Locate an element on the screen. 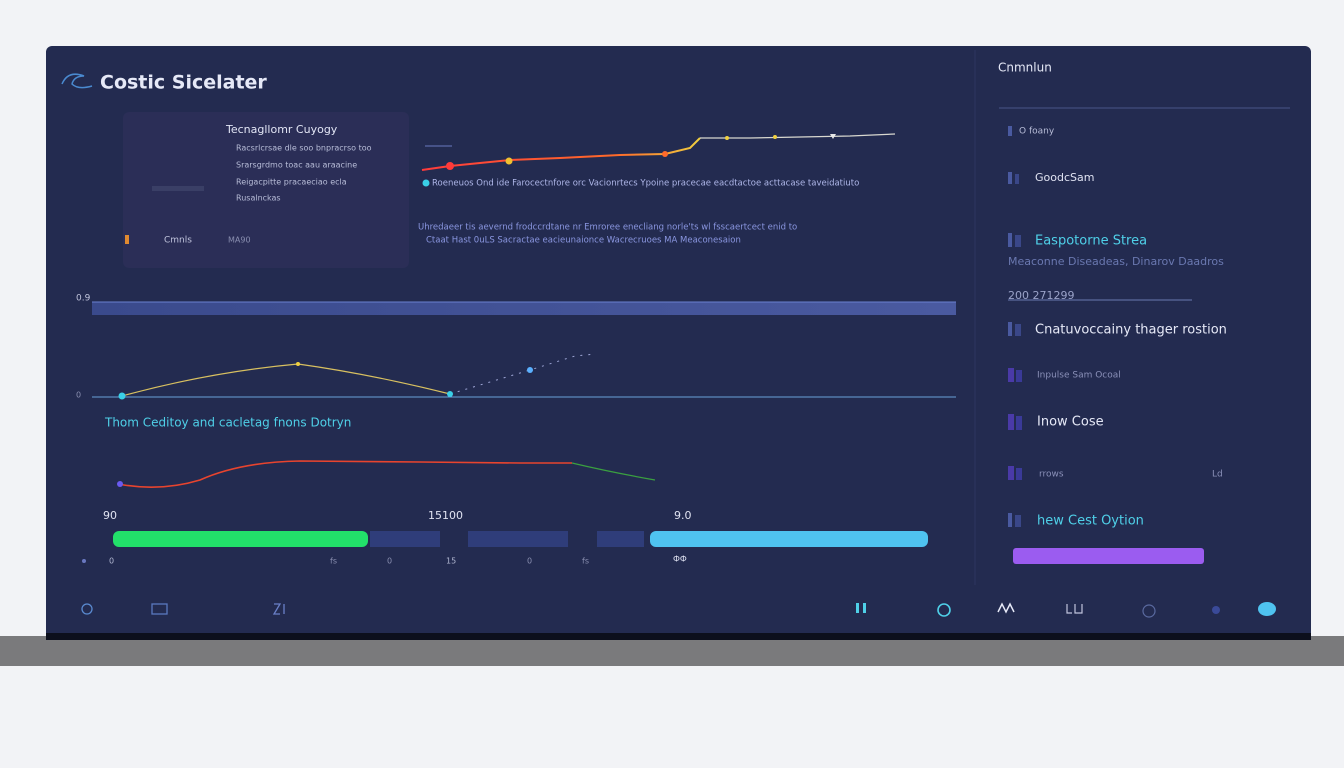 Image resolution: width=1344 pixels, height=768 pixels. axis-label: 0 is located at coordinates (78, 395).